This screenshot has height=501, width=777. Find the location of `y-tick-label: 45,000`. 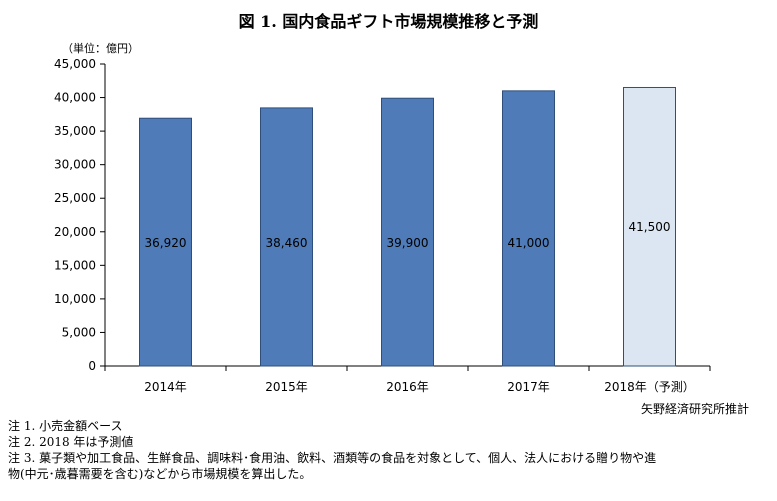

y-tick-label: 45,000 is located at coordinates (75, 64).